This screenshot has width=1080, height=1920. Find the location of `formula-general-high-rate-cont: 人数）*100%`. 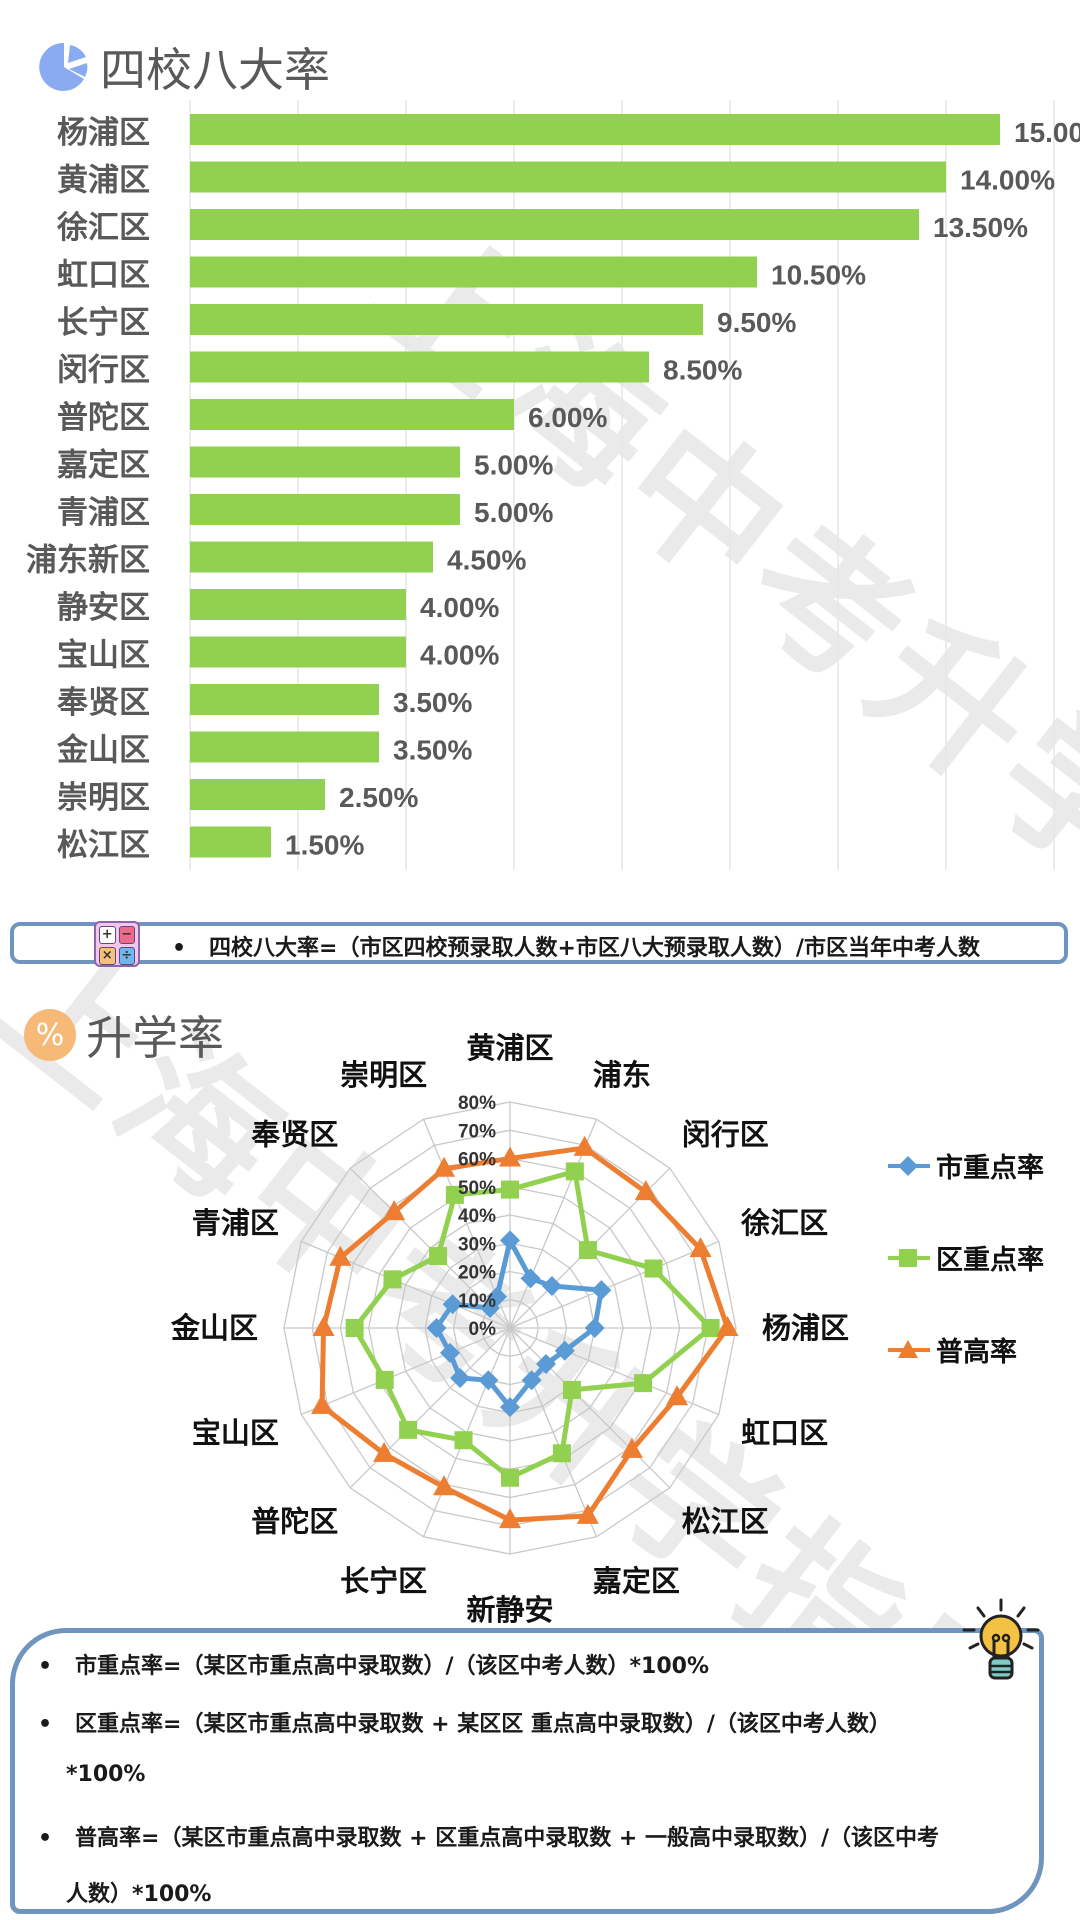

formula-general-high-rate-cont: 人数）*100% is located at coordinates (138, 1892).